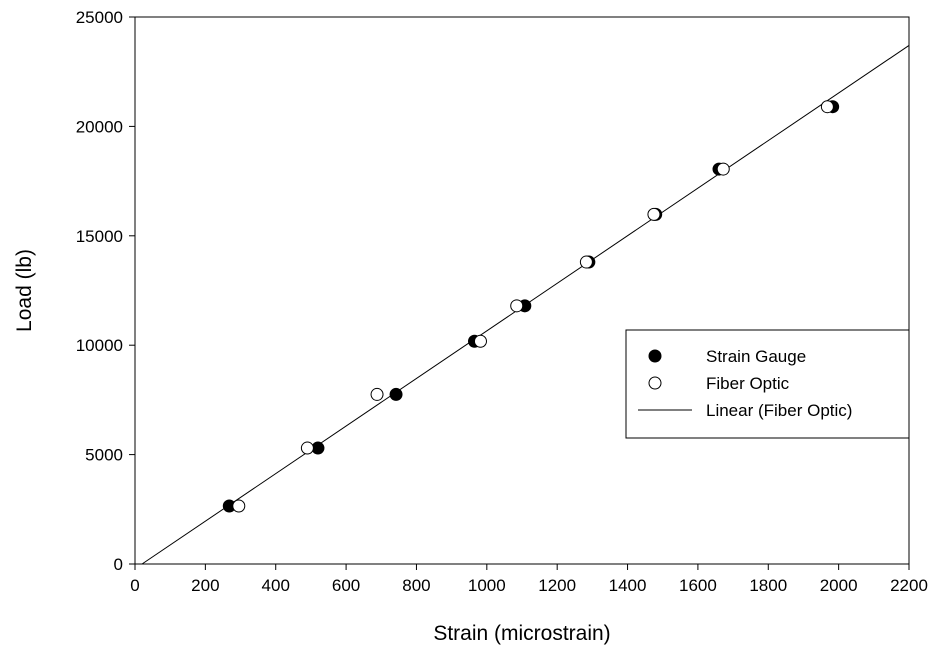  What do you see at coordinates (276, 585) in the screenshot?
I see `x-tick-label: 400` at bounding box center [276, 585].